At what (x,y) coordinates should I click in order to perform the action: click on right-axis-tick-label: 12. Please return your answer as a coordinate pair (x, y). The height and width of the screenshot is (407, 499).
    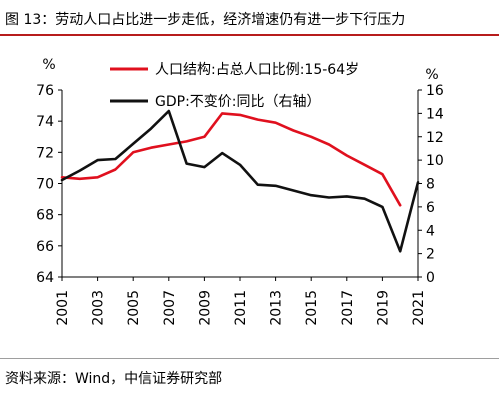
    Looking at the image, I should click on (435, 138).